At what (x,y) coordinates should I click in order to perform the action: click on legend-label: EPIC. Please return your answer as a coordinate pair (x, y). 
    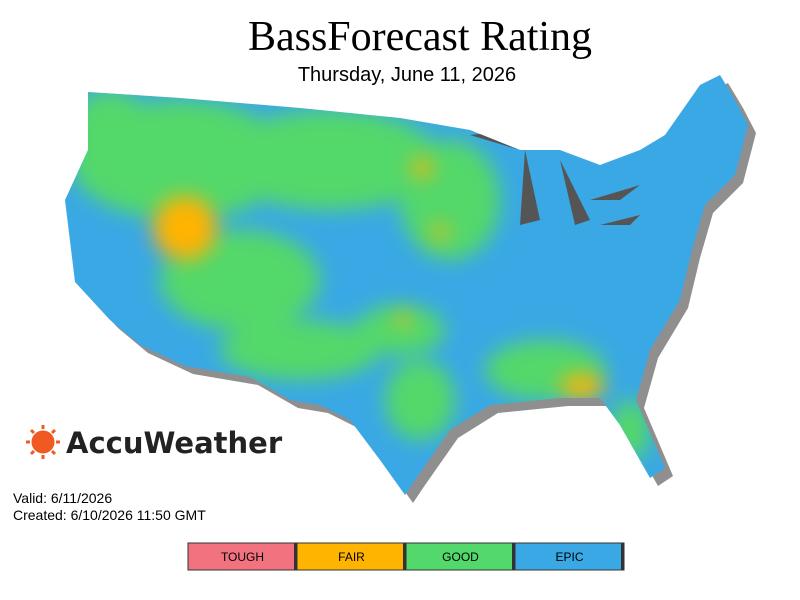
    Looking at the image, I should click on (569, 557).